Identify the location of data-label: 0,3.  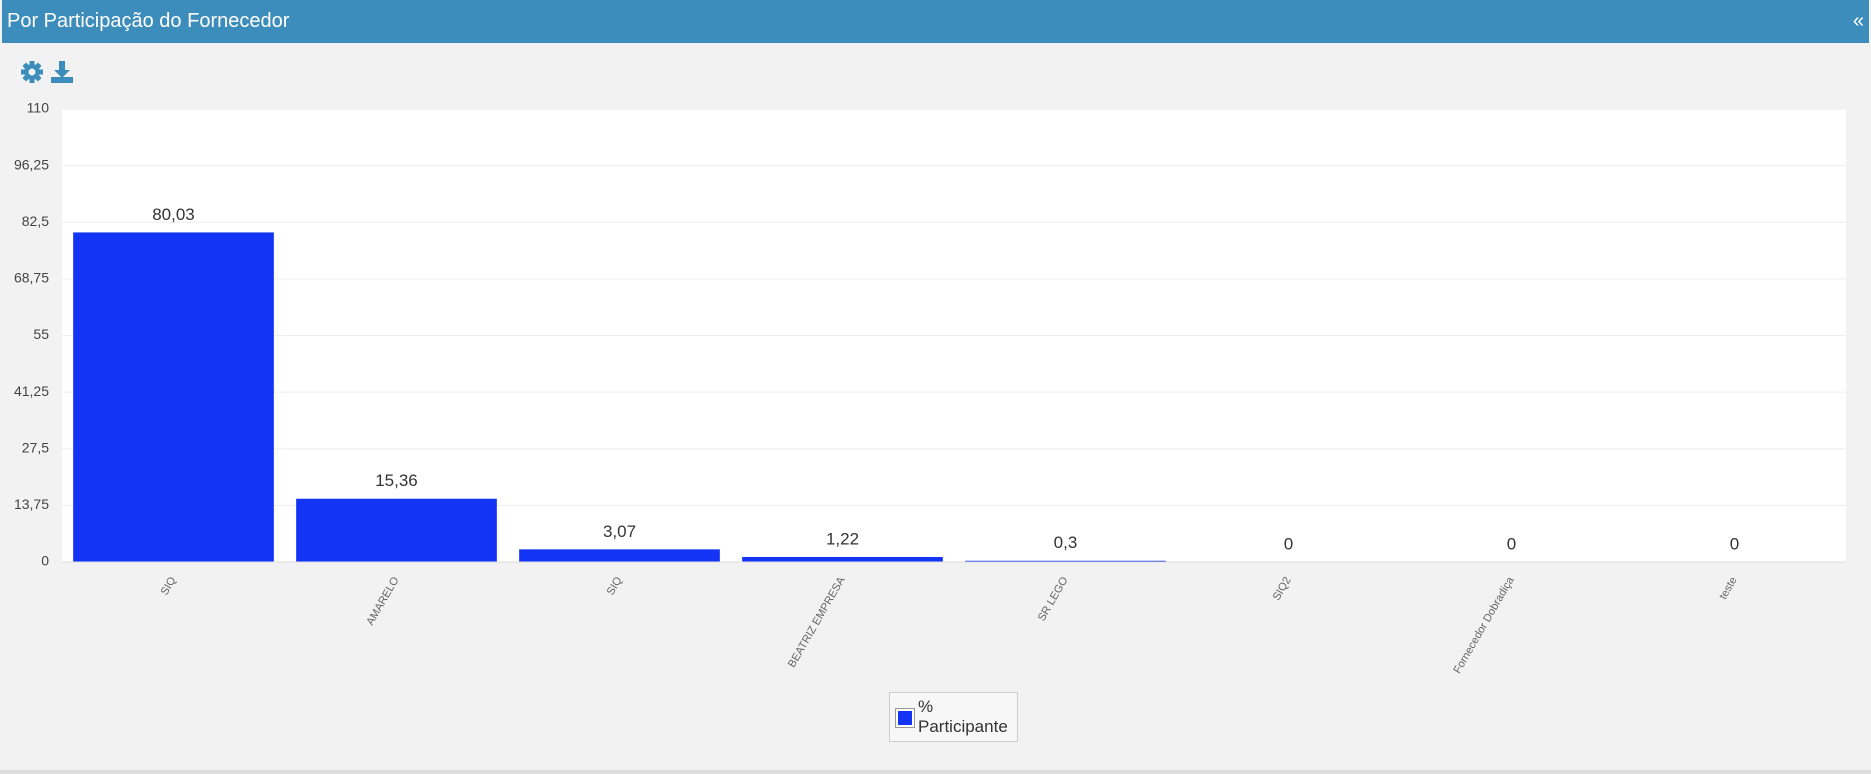
(1066, 542).